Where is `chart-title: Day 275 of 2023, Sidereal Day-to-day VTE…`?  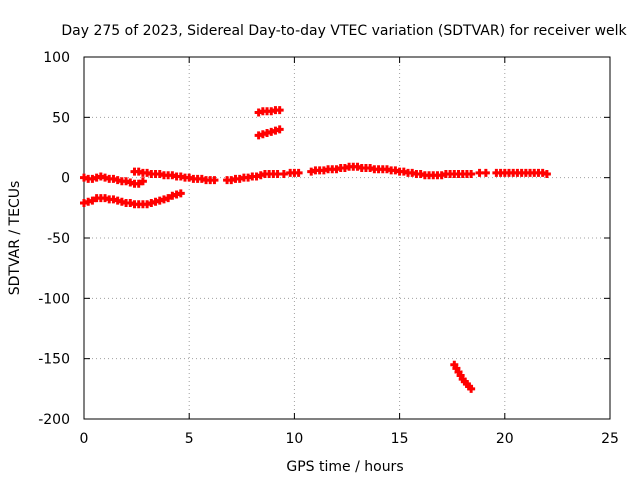 chart-title: Day 275 of 2023, Sidereal Day-to-day VTE… is located at coordinates (344, 31).